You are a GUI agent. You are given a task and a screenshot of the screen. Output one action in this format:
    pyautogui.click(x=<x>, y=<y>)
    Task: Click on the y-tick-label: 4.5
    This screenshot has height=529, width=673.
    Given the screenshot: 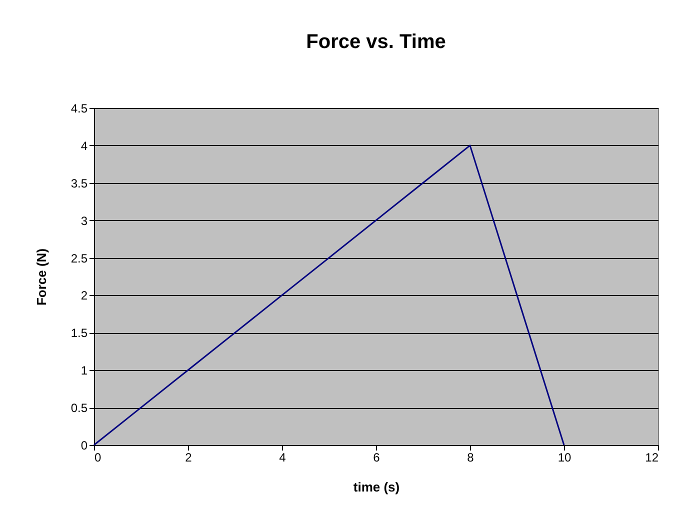 What is the action you would take?
    pyautogui.click(x=79, y=109)
    